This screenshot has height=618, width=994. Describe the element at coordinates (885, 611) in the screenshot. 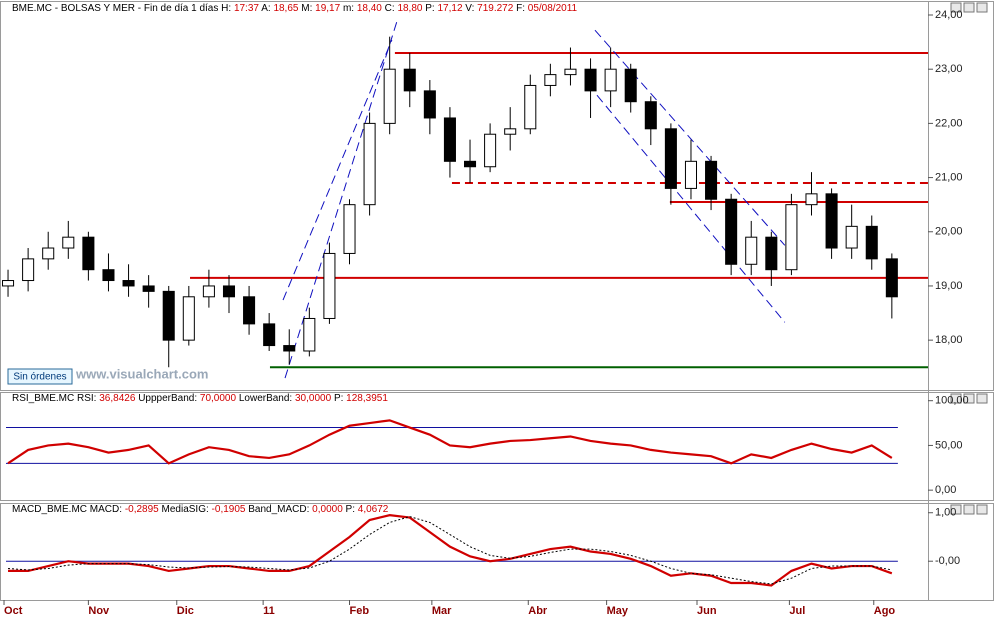

I see `x-tick-label: Ago` at that location.